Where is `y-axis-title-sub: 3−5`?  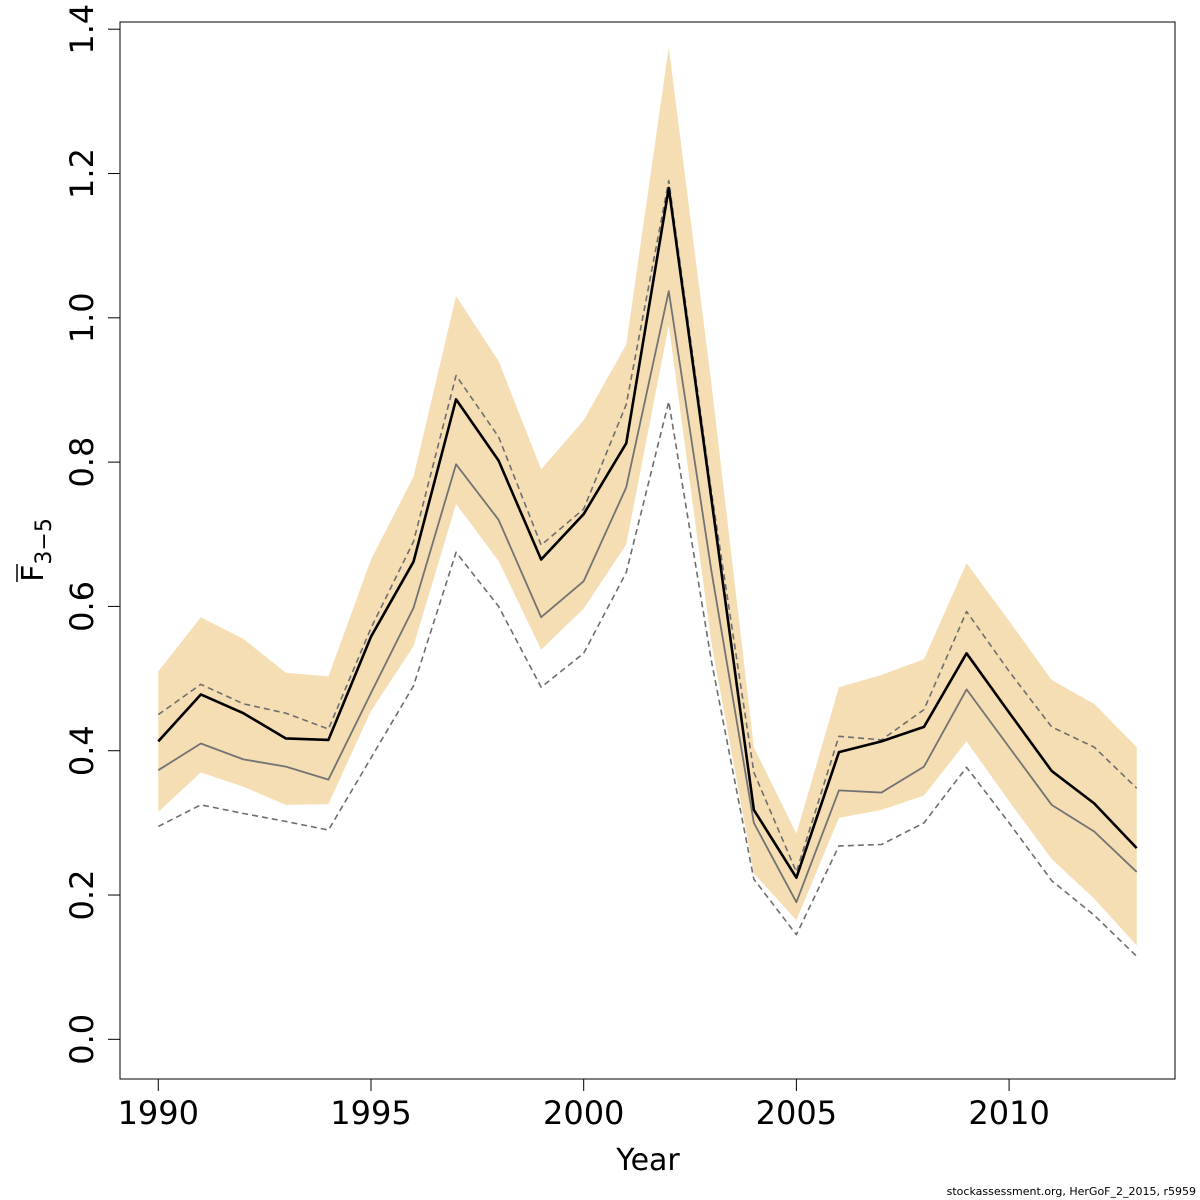
y-axis-title-sub: 3−5 is located at coordinates (44, 541).